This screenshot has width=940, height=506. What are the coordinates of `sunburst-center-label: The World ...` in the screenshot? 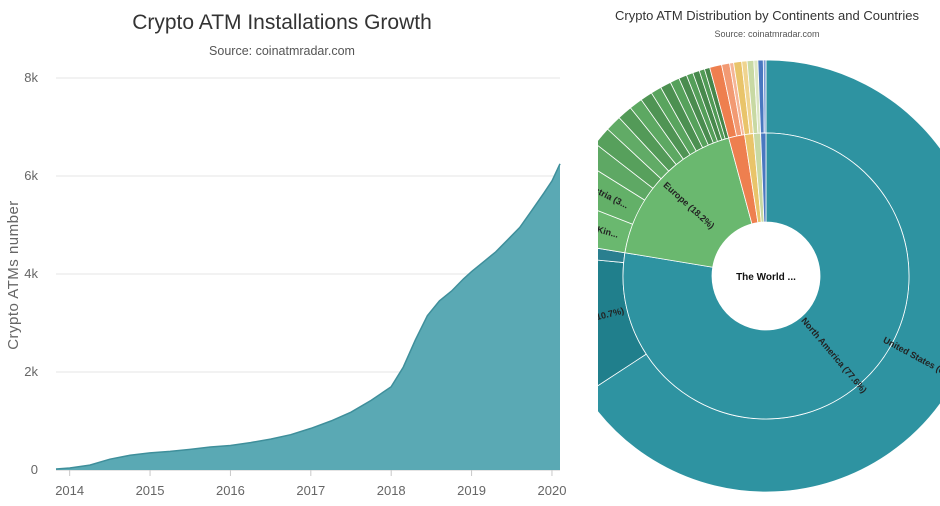 It's located at (766, 277).